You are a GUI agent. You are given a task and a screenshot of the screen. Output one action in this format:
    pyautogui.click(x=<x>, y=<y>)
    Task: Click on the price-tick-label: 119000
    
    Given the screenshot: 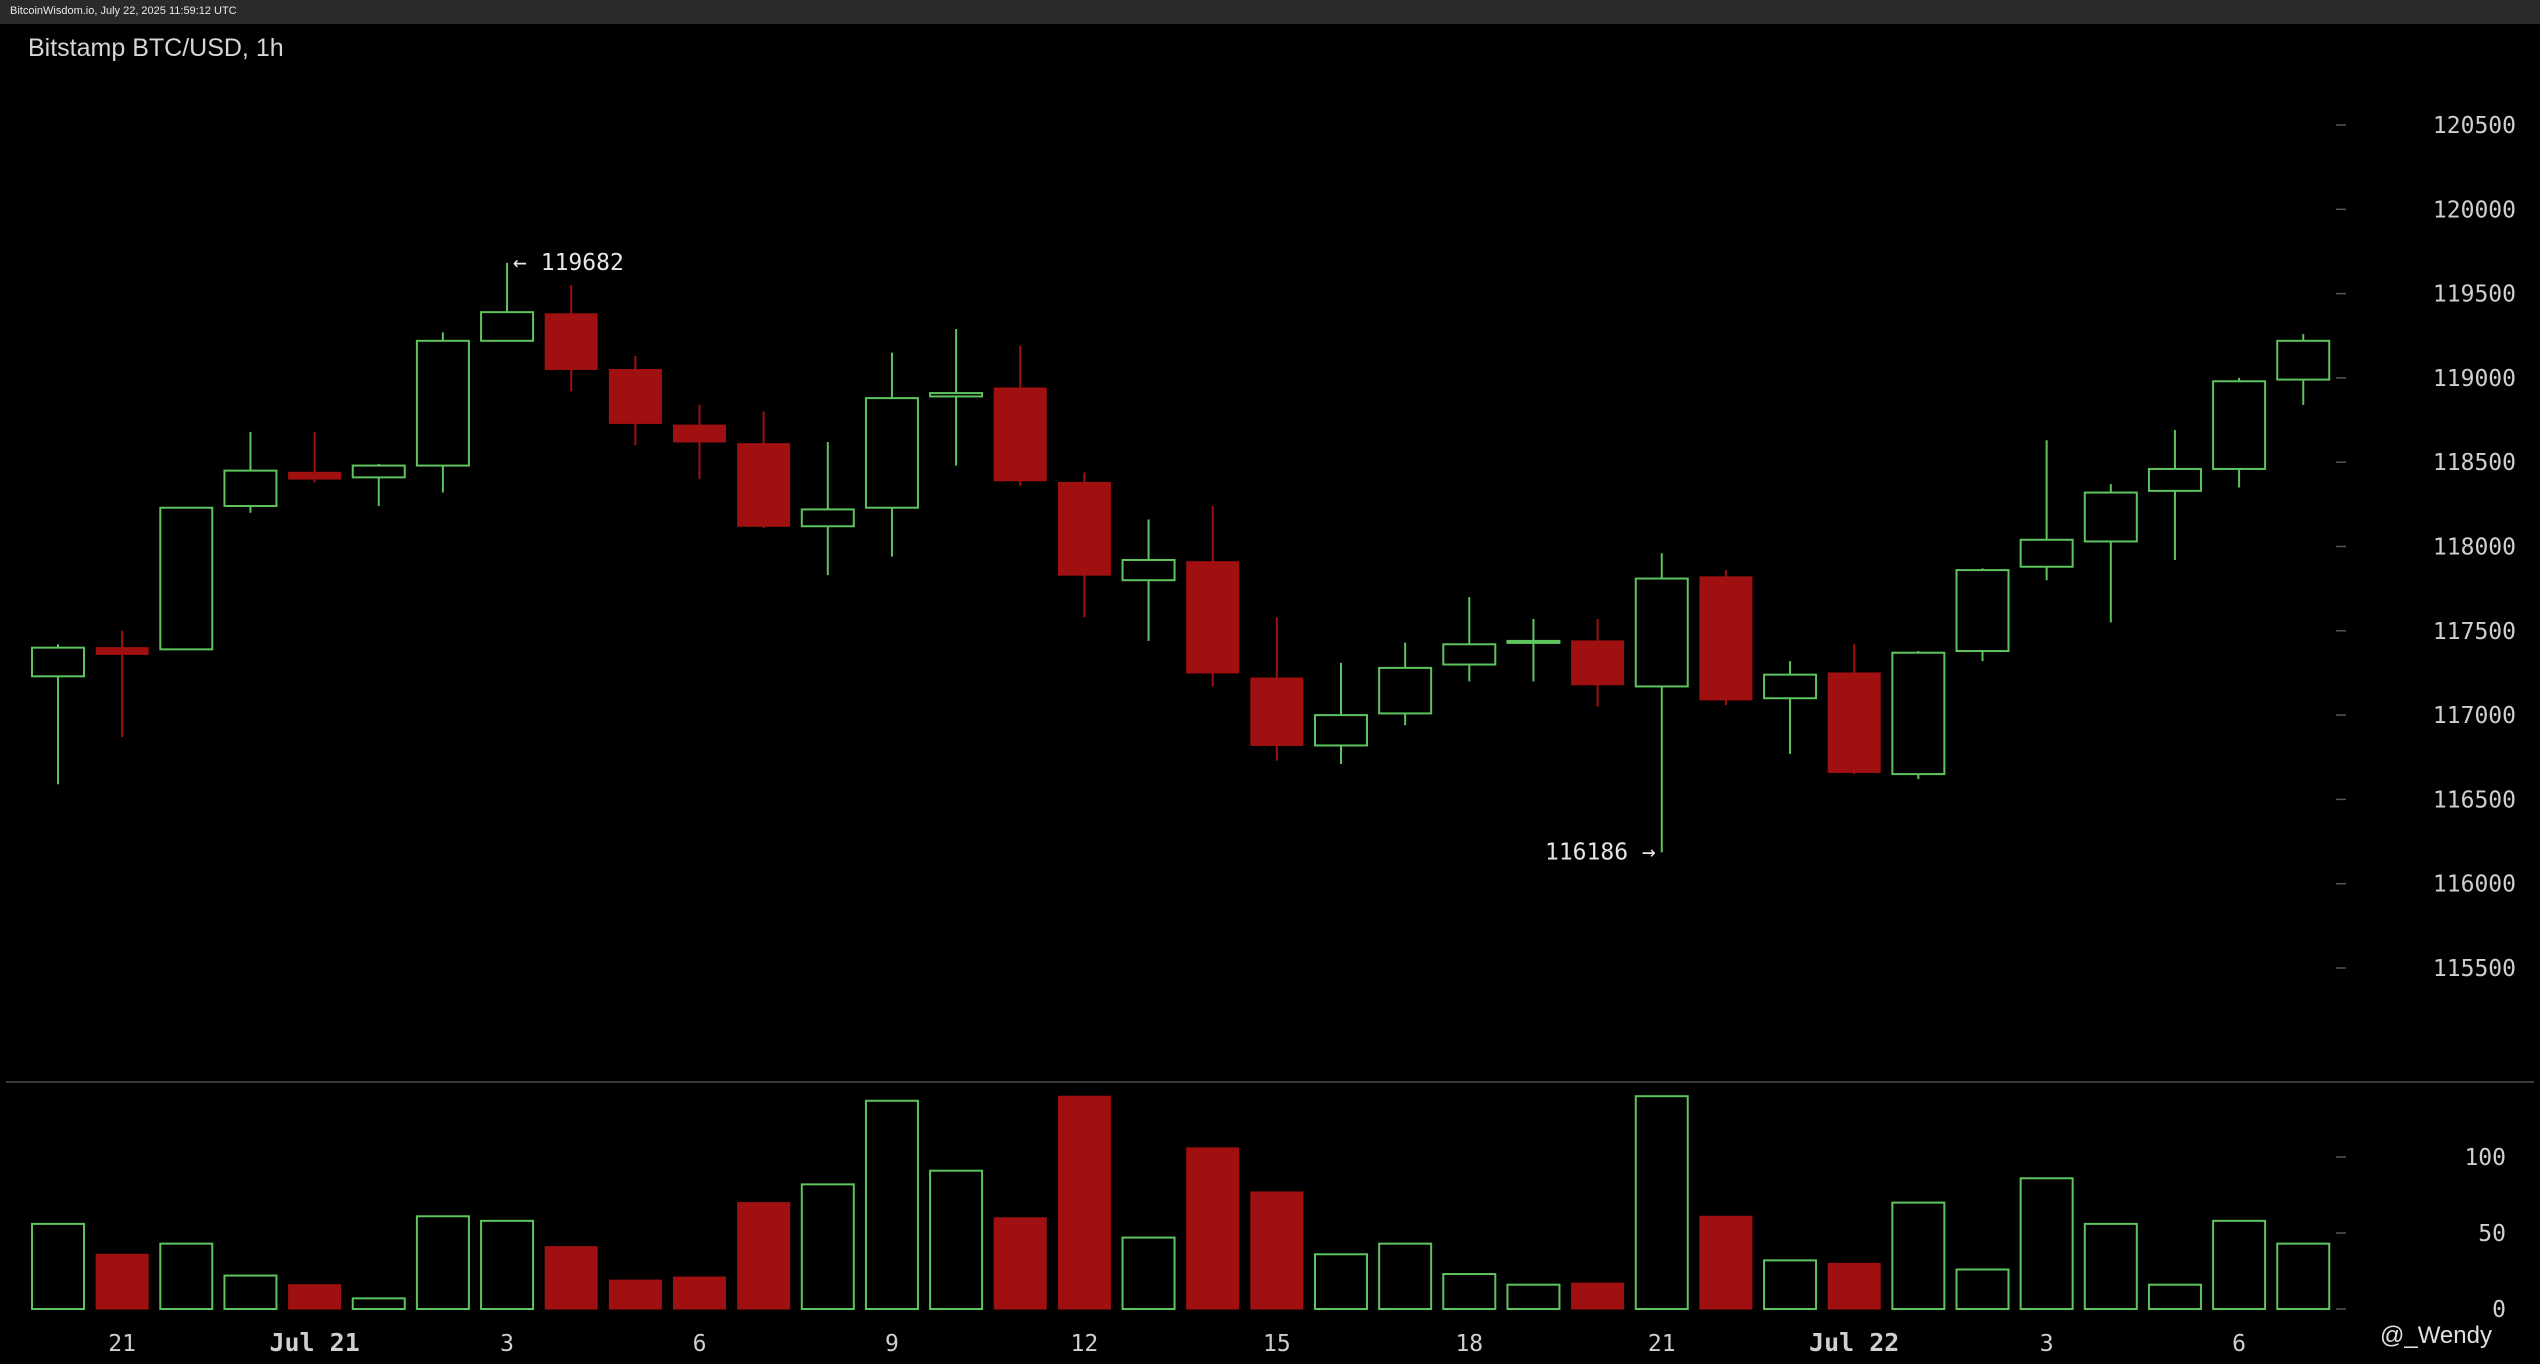 What is the action you would take?
    pyautogui.click(x=2474, y=379)
    